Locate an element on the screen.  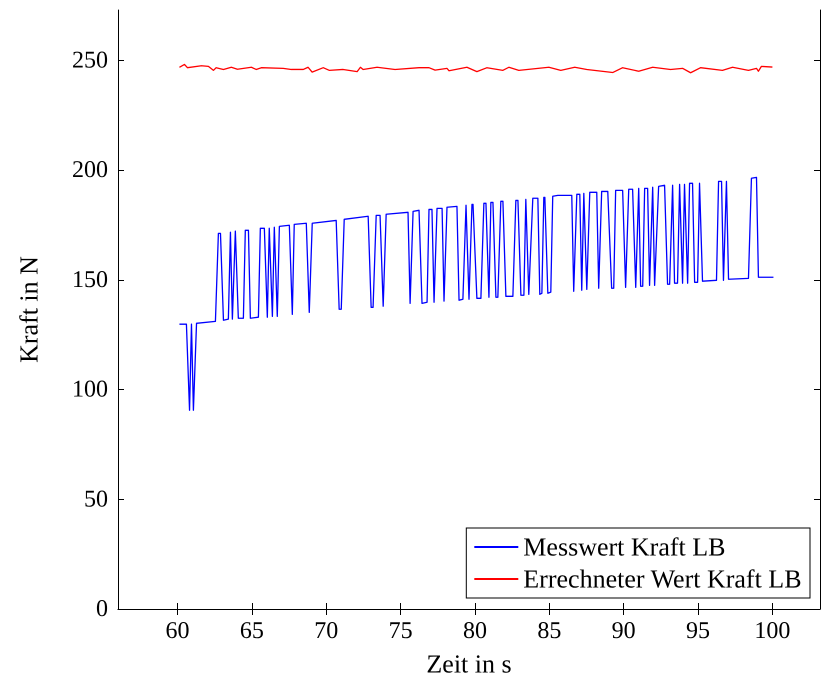
x-tick-label: 65 is located at coordinates (252, 631).